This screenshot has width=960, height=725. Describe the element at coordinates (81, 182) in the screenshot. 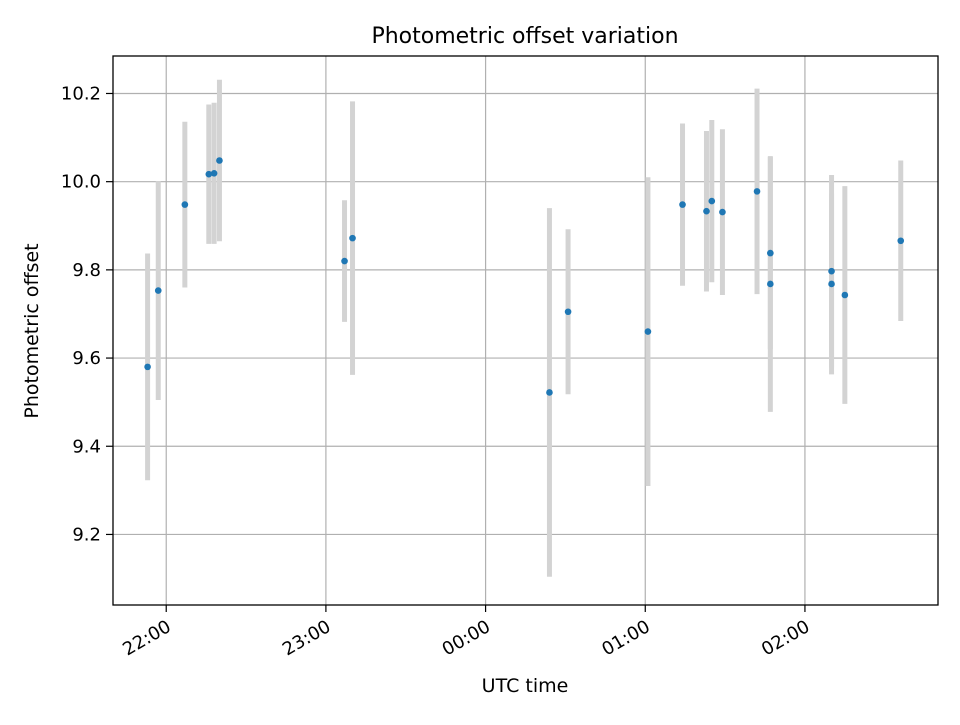

I see `y-tick-label: 10.0` at that location.